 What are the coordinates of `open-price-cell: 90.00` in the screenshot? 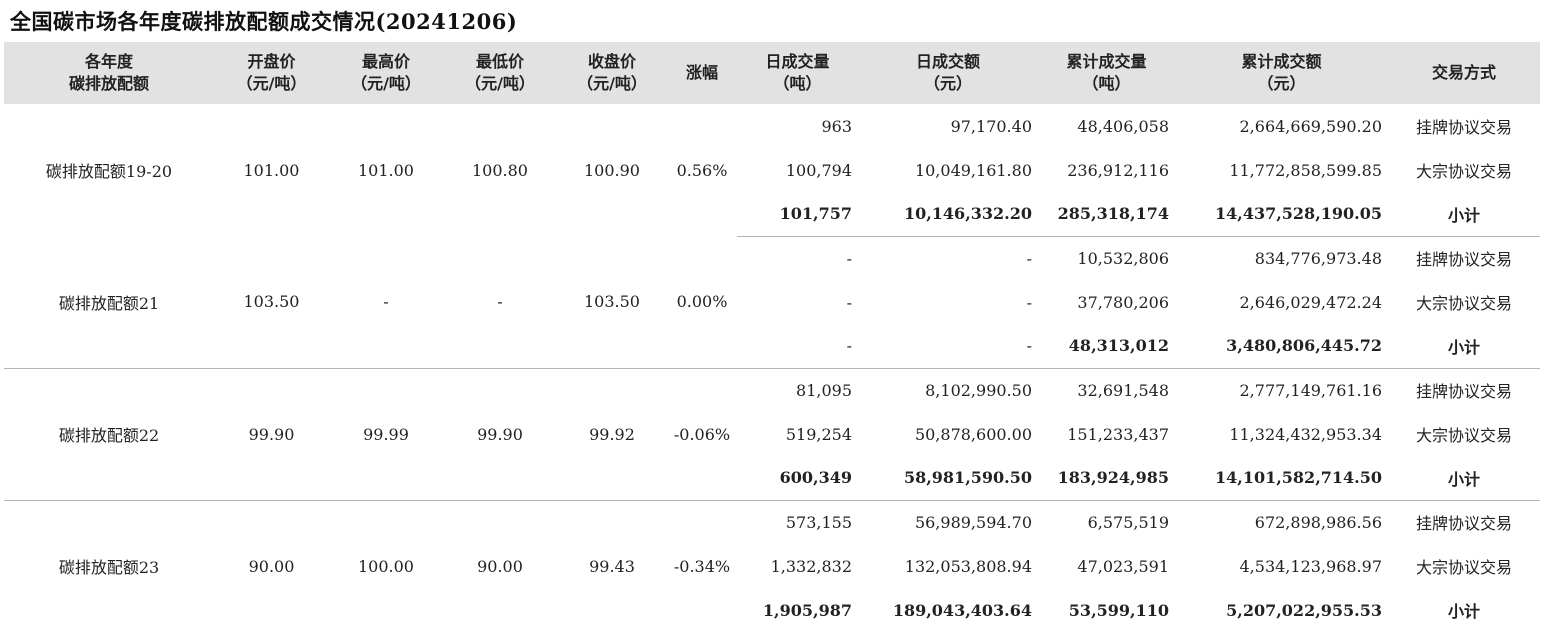 It's located at (271, 566).